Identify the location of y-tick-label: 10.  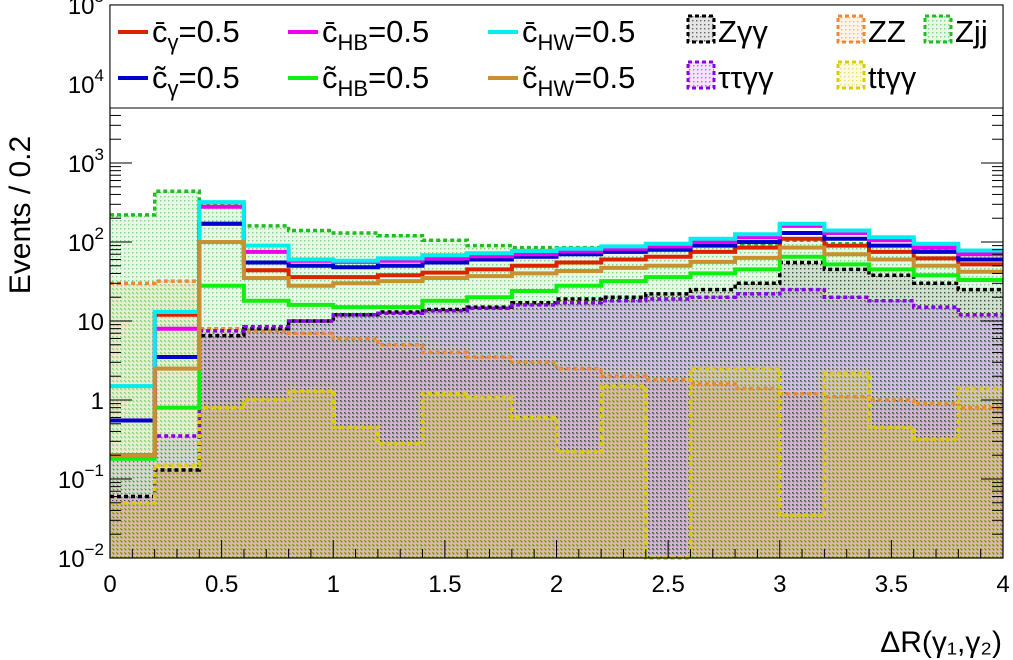
(90, 322).